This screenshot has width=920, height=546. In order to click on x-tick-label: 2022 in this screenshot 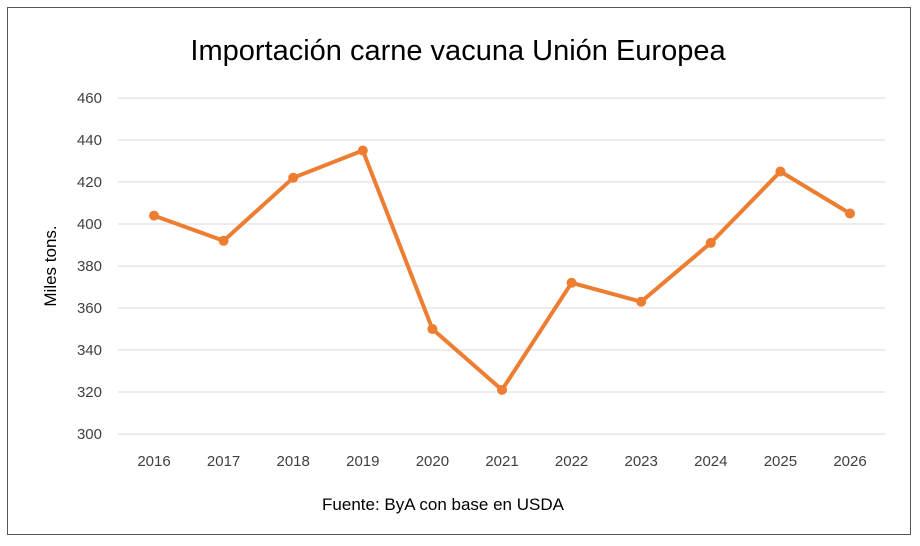, I will do `click(571, 461)`.